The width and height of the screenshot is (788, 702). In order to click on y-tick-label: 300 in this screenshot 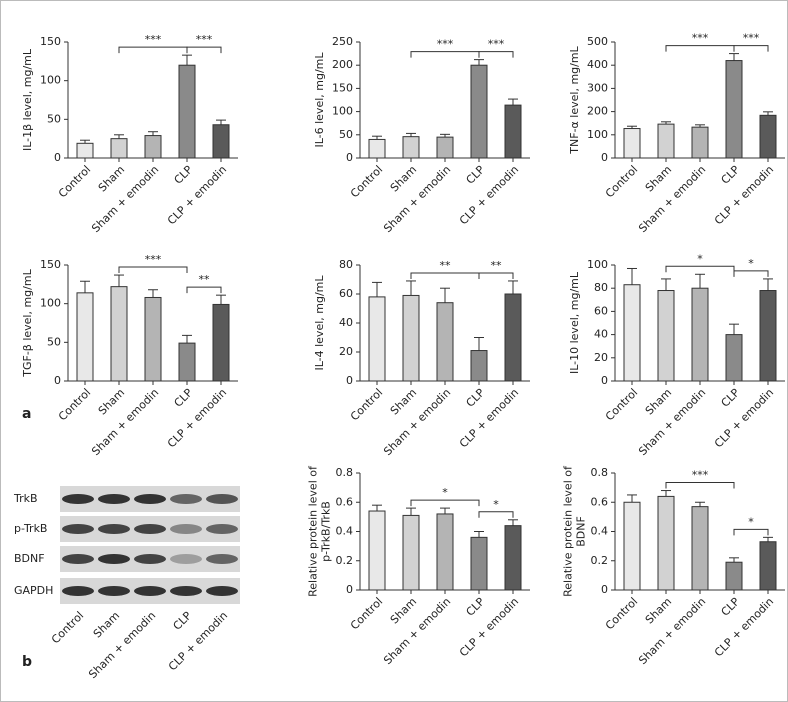, I will do `click(597, 87)`.